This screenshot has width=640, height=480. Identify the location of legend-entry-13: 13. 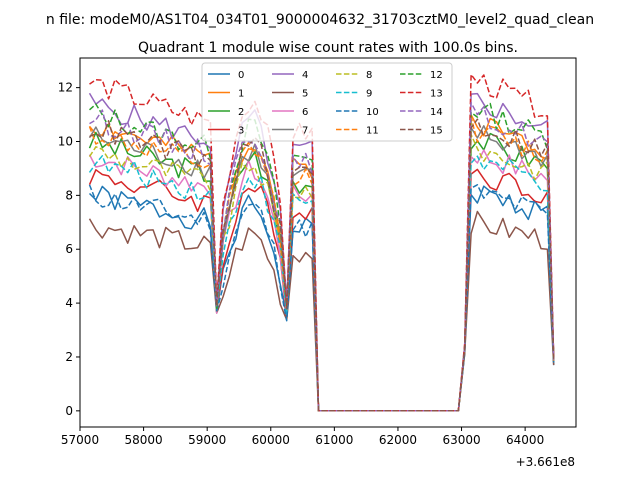
(421, 94).